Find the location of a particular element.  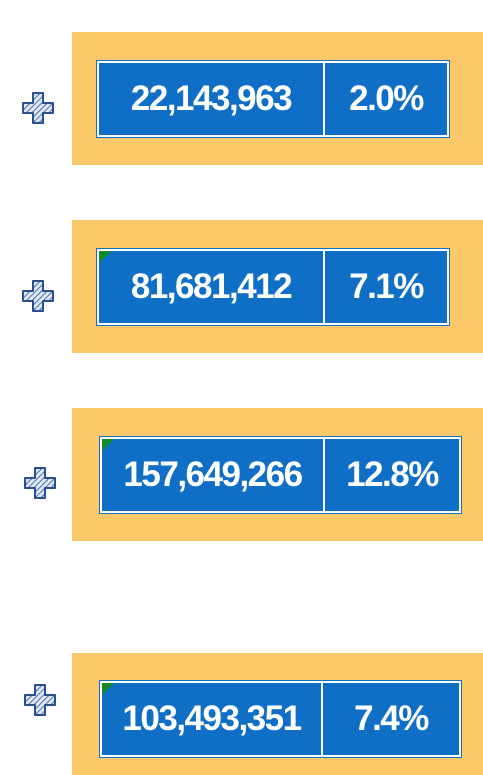

cell-pair: 81,681,412 7.1% is located at coordinates (273, 287).